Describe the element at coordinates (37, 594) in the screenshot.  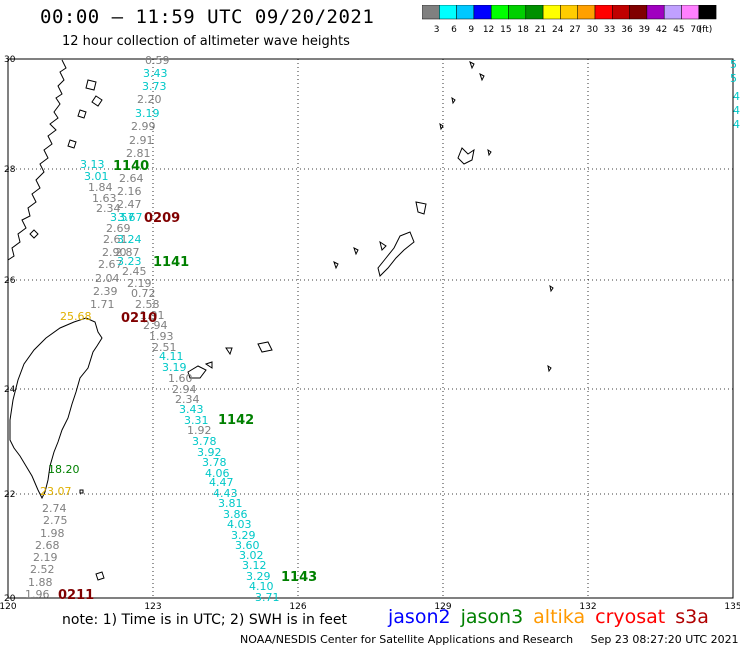
I see `wave-height-value: 1.96` at that location.